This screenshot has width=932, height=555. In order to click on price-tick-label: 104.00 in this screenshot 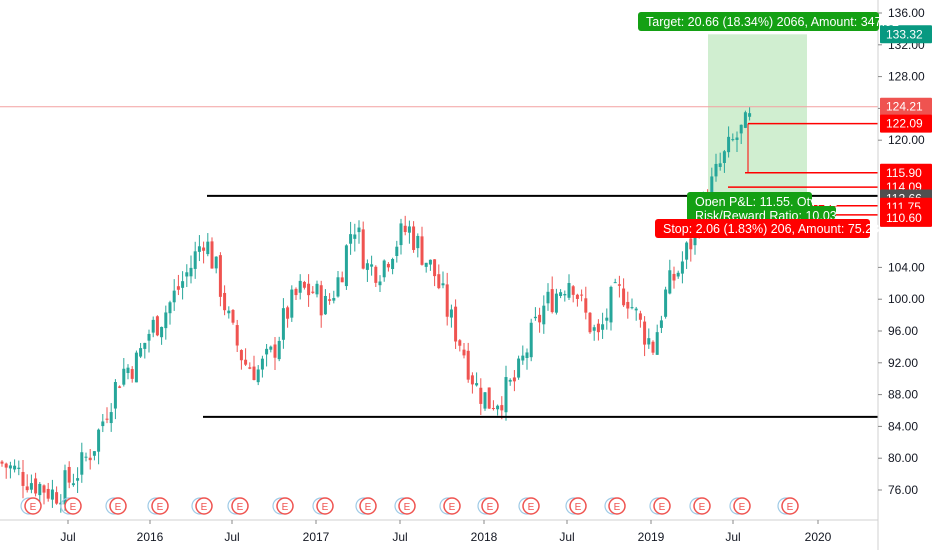, I will do `click(906, 267)`.